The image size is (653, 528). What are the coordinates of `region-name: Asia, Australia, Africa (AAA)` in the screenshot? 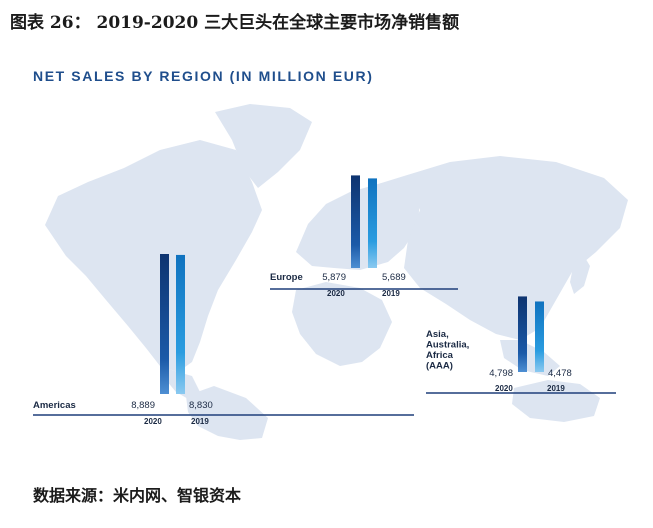 It's located at (447, 350).